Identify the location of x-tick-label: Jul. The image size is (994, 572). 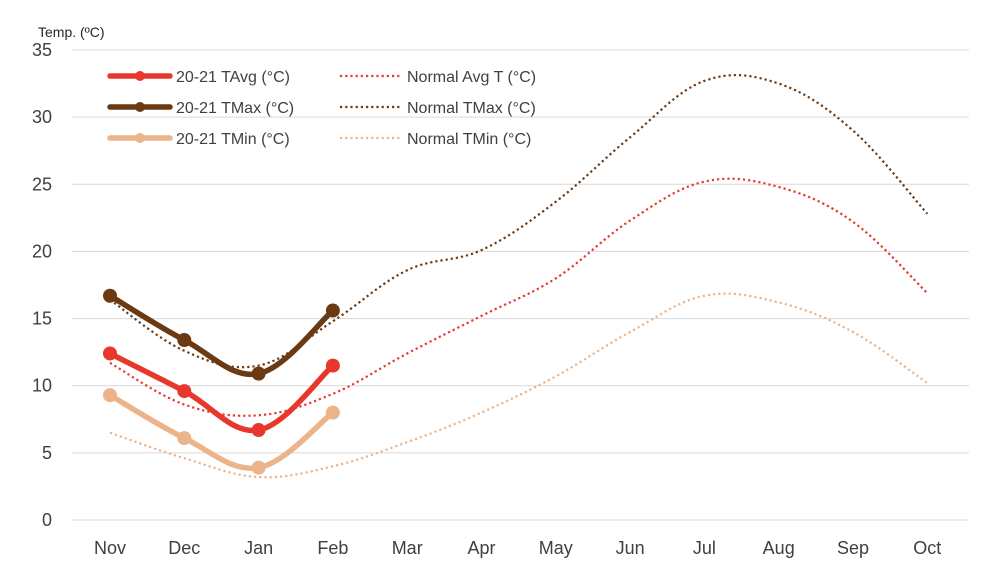
(704, 548).